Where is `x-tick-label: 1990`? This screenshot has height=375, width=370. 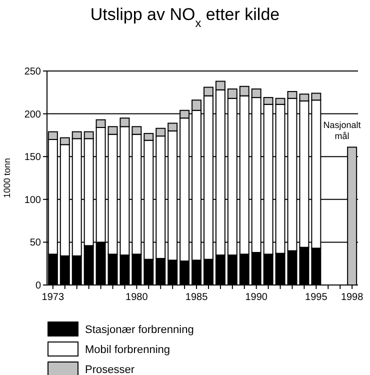 x-tick-label: 1990 is located at coordinates (256, 297).